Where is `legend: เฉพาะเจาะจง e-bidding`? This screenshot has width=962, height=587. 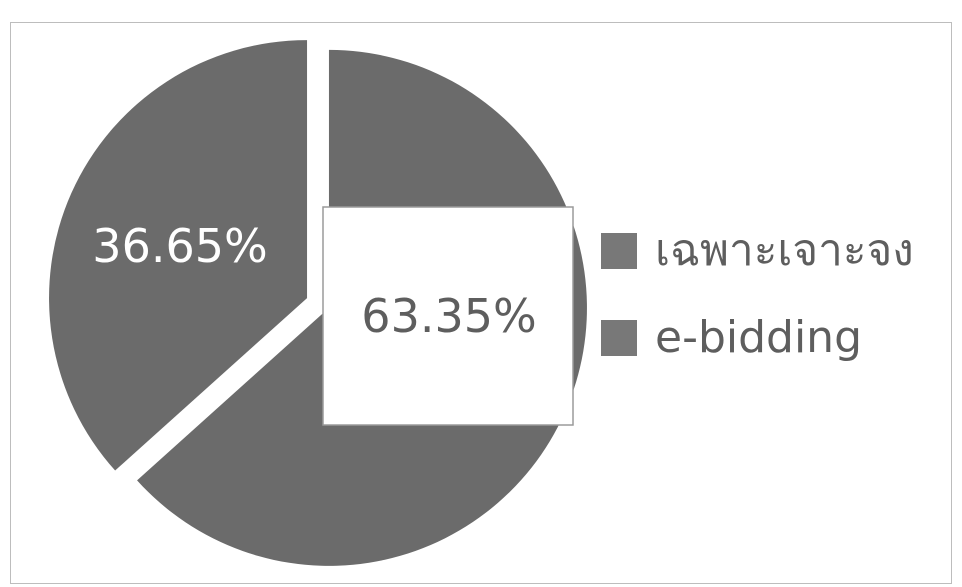
legend: เฉพาะเจาะจง e-bidding is located at coordinates (757, 294).